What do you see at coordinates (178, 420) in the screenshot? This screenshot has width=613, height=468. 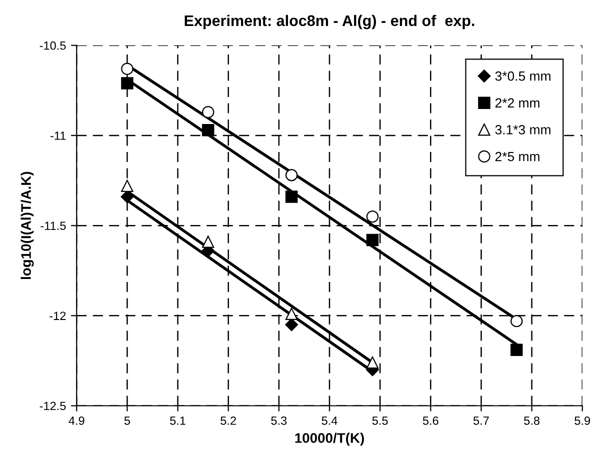 I see `x-tick-label: 5.1` at bounding box center [178, 420].